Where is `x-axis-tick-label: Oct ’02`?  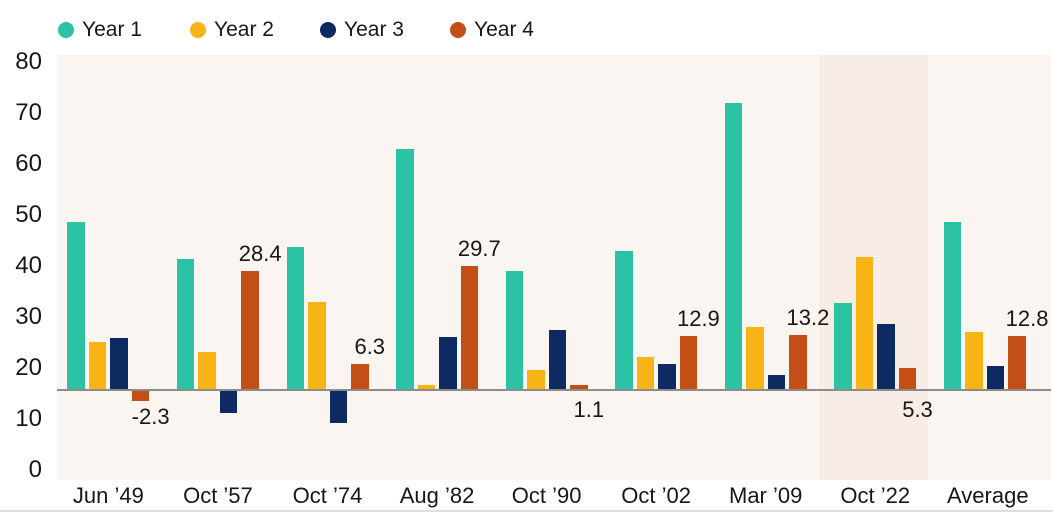 x-axis-tick-label: Oct ’02 is located at coordinates (656, 495).